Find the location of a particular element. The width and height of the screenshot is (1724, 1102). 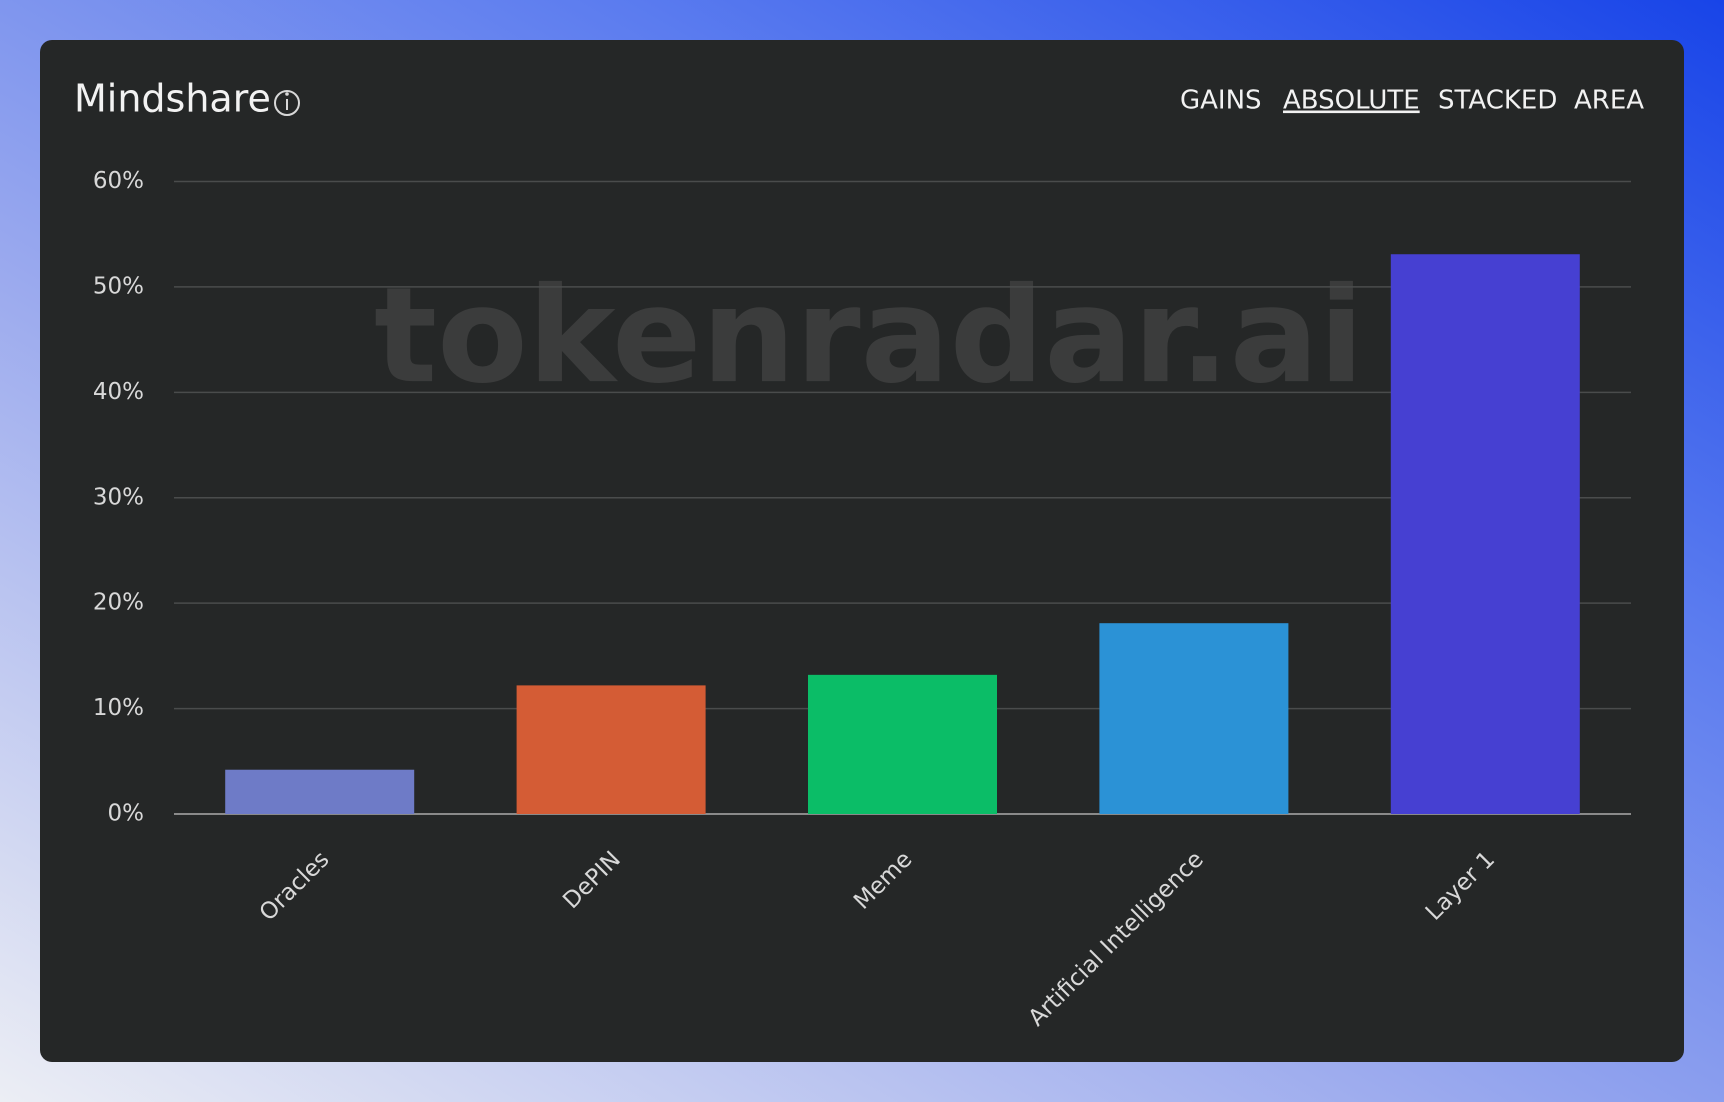

chart-title: Mindshare is located at coordinates (172, 99).